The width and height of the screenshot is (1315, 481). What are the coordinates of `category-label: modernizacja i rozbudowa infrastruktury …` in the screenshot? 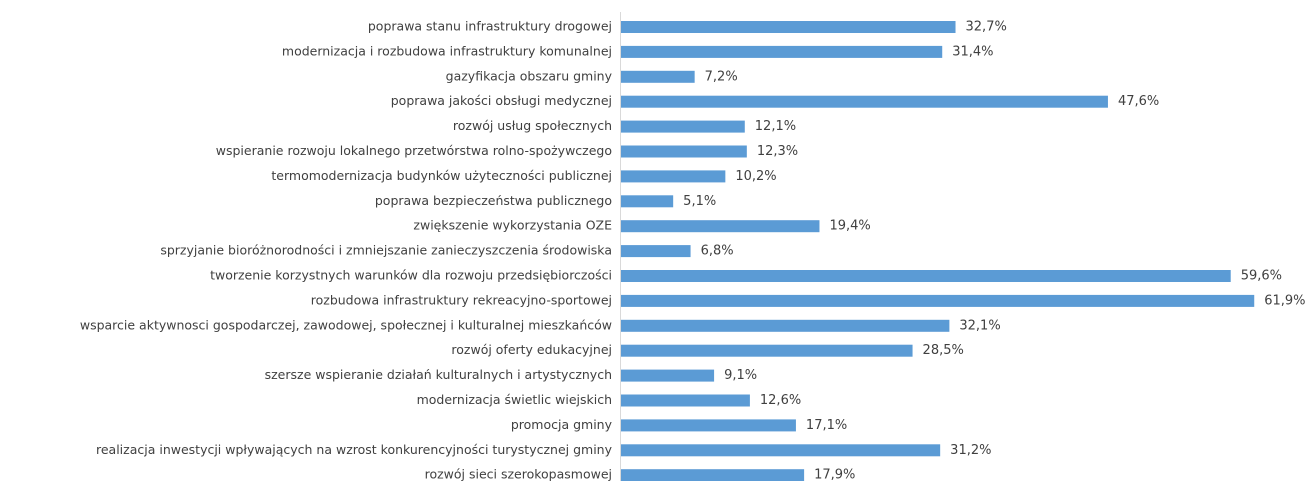 It's located at (447, 50).